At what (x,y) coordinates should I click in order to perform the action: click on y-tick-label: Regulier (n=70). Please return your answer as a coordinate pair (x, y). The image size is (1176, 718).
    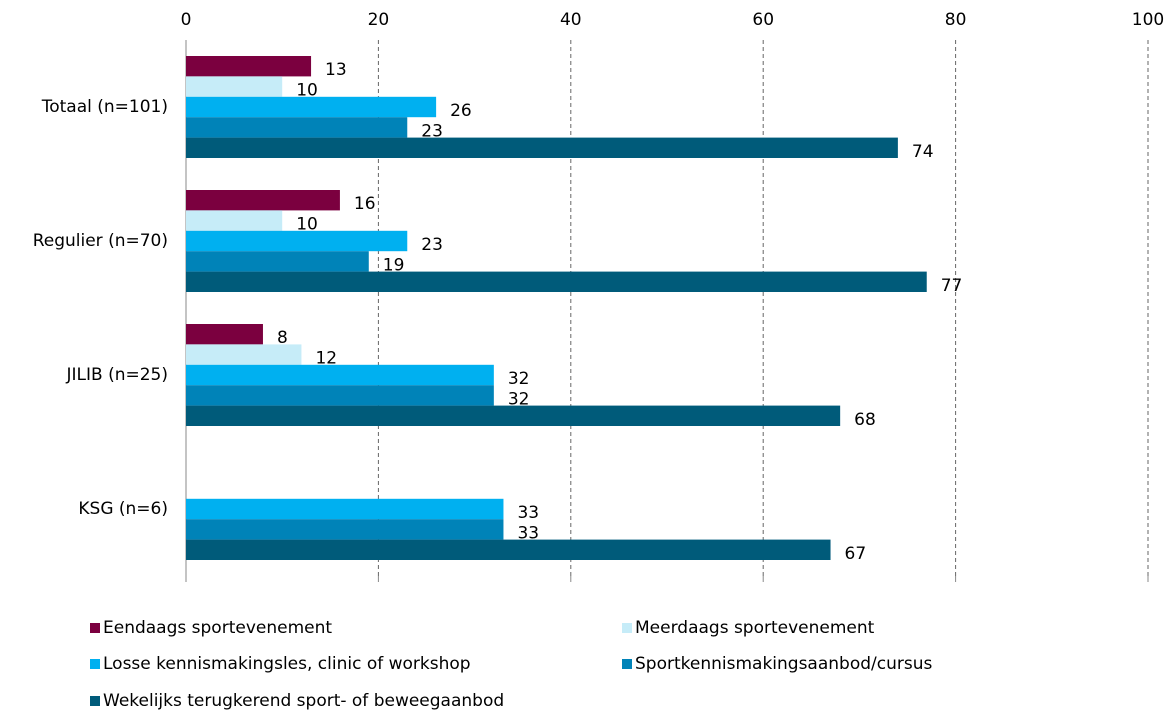
    Looking at the image, I should click on (100, 241).